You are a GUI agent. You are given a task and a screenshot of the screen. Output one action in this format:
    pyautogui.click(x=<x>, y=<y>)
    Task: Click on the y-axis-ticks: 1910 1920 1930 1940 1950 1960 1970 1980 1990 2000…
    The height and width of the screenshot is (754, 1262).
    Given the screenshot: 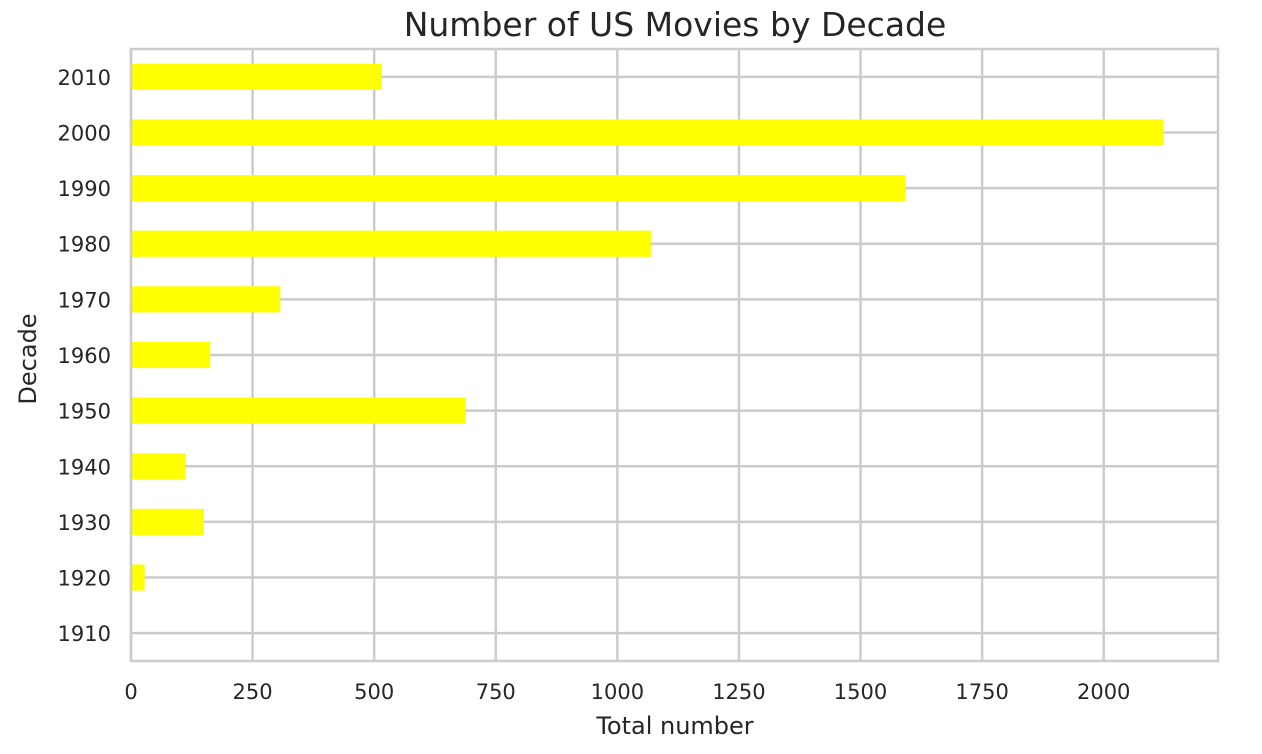 What is the action you would take?
    pyautogui.click(x=84, y=356)
    